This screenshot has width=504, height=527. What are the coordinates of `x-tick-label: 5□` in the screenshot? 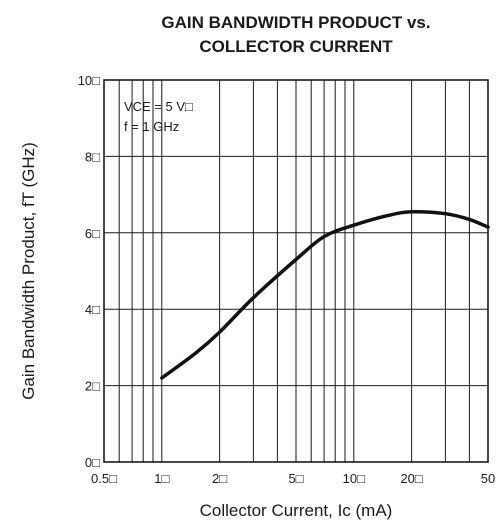 It's located at (295, 478).